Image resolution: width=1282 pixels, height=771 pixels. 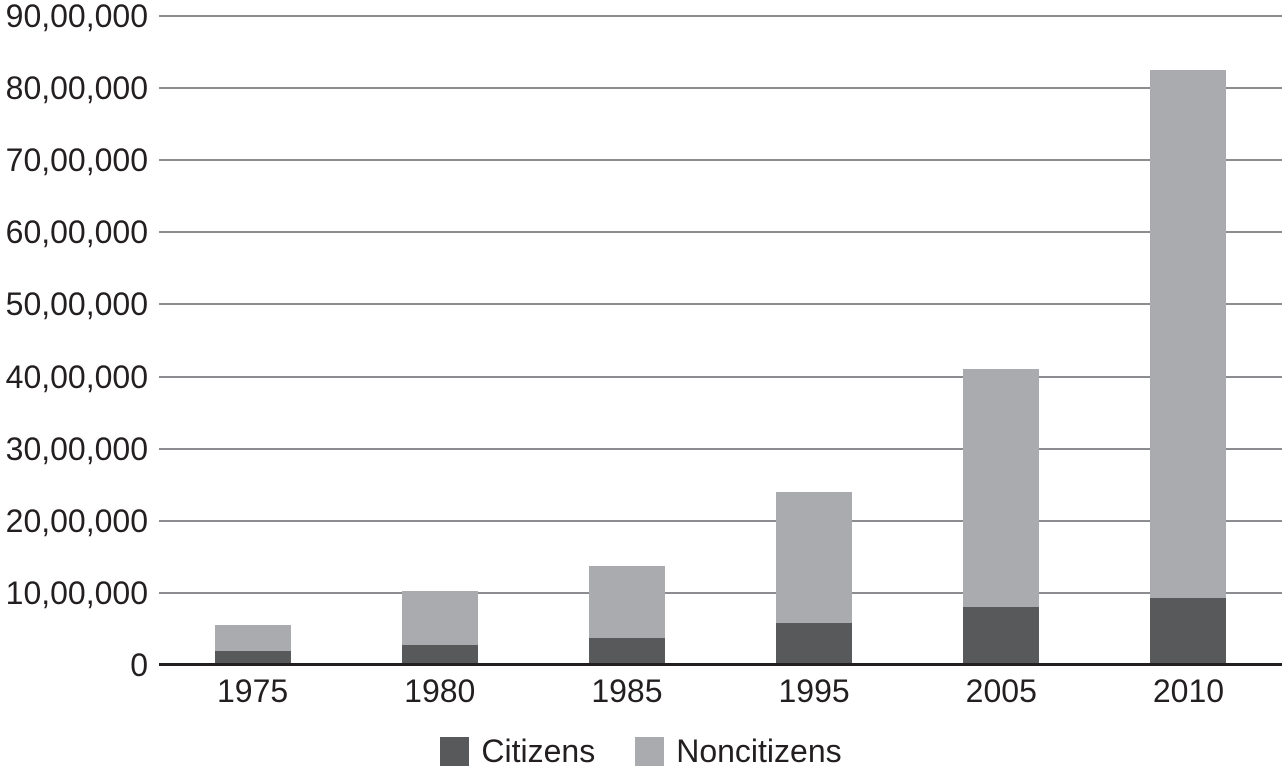 What do you see at coordinates (1188, 691) in the screenshot?
I see `x-tick-label-2010: 2010` at bounding box center [1188, 691].